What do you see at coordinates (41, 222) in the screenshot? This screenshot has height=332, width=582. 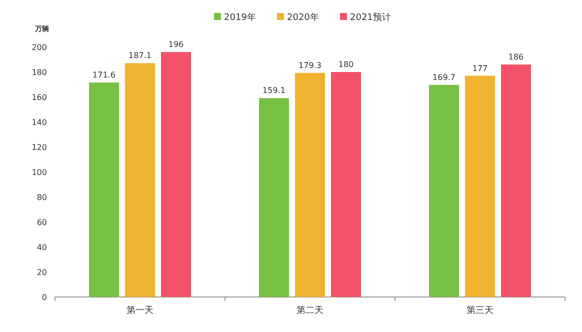 I see `y-tick-label: 60` at bounding box center [41, 222].